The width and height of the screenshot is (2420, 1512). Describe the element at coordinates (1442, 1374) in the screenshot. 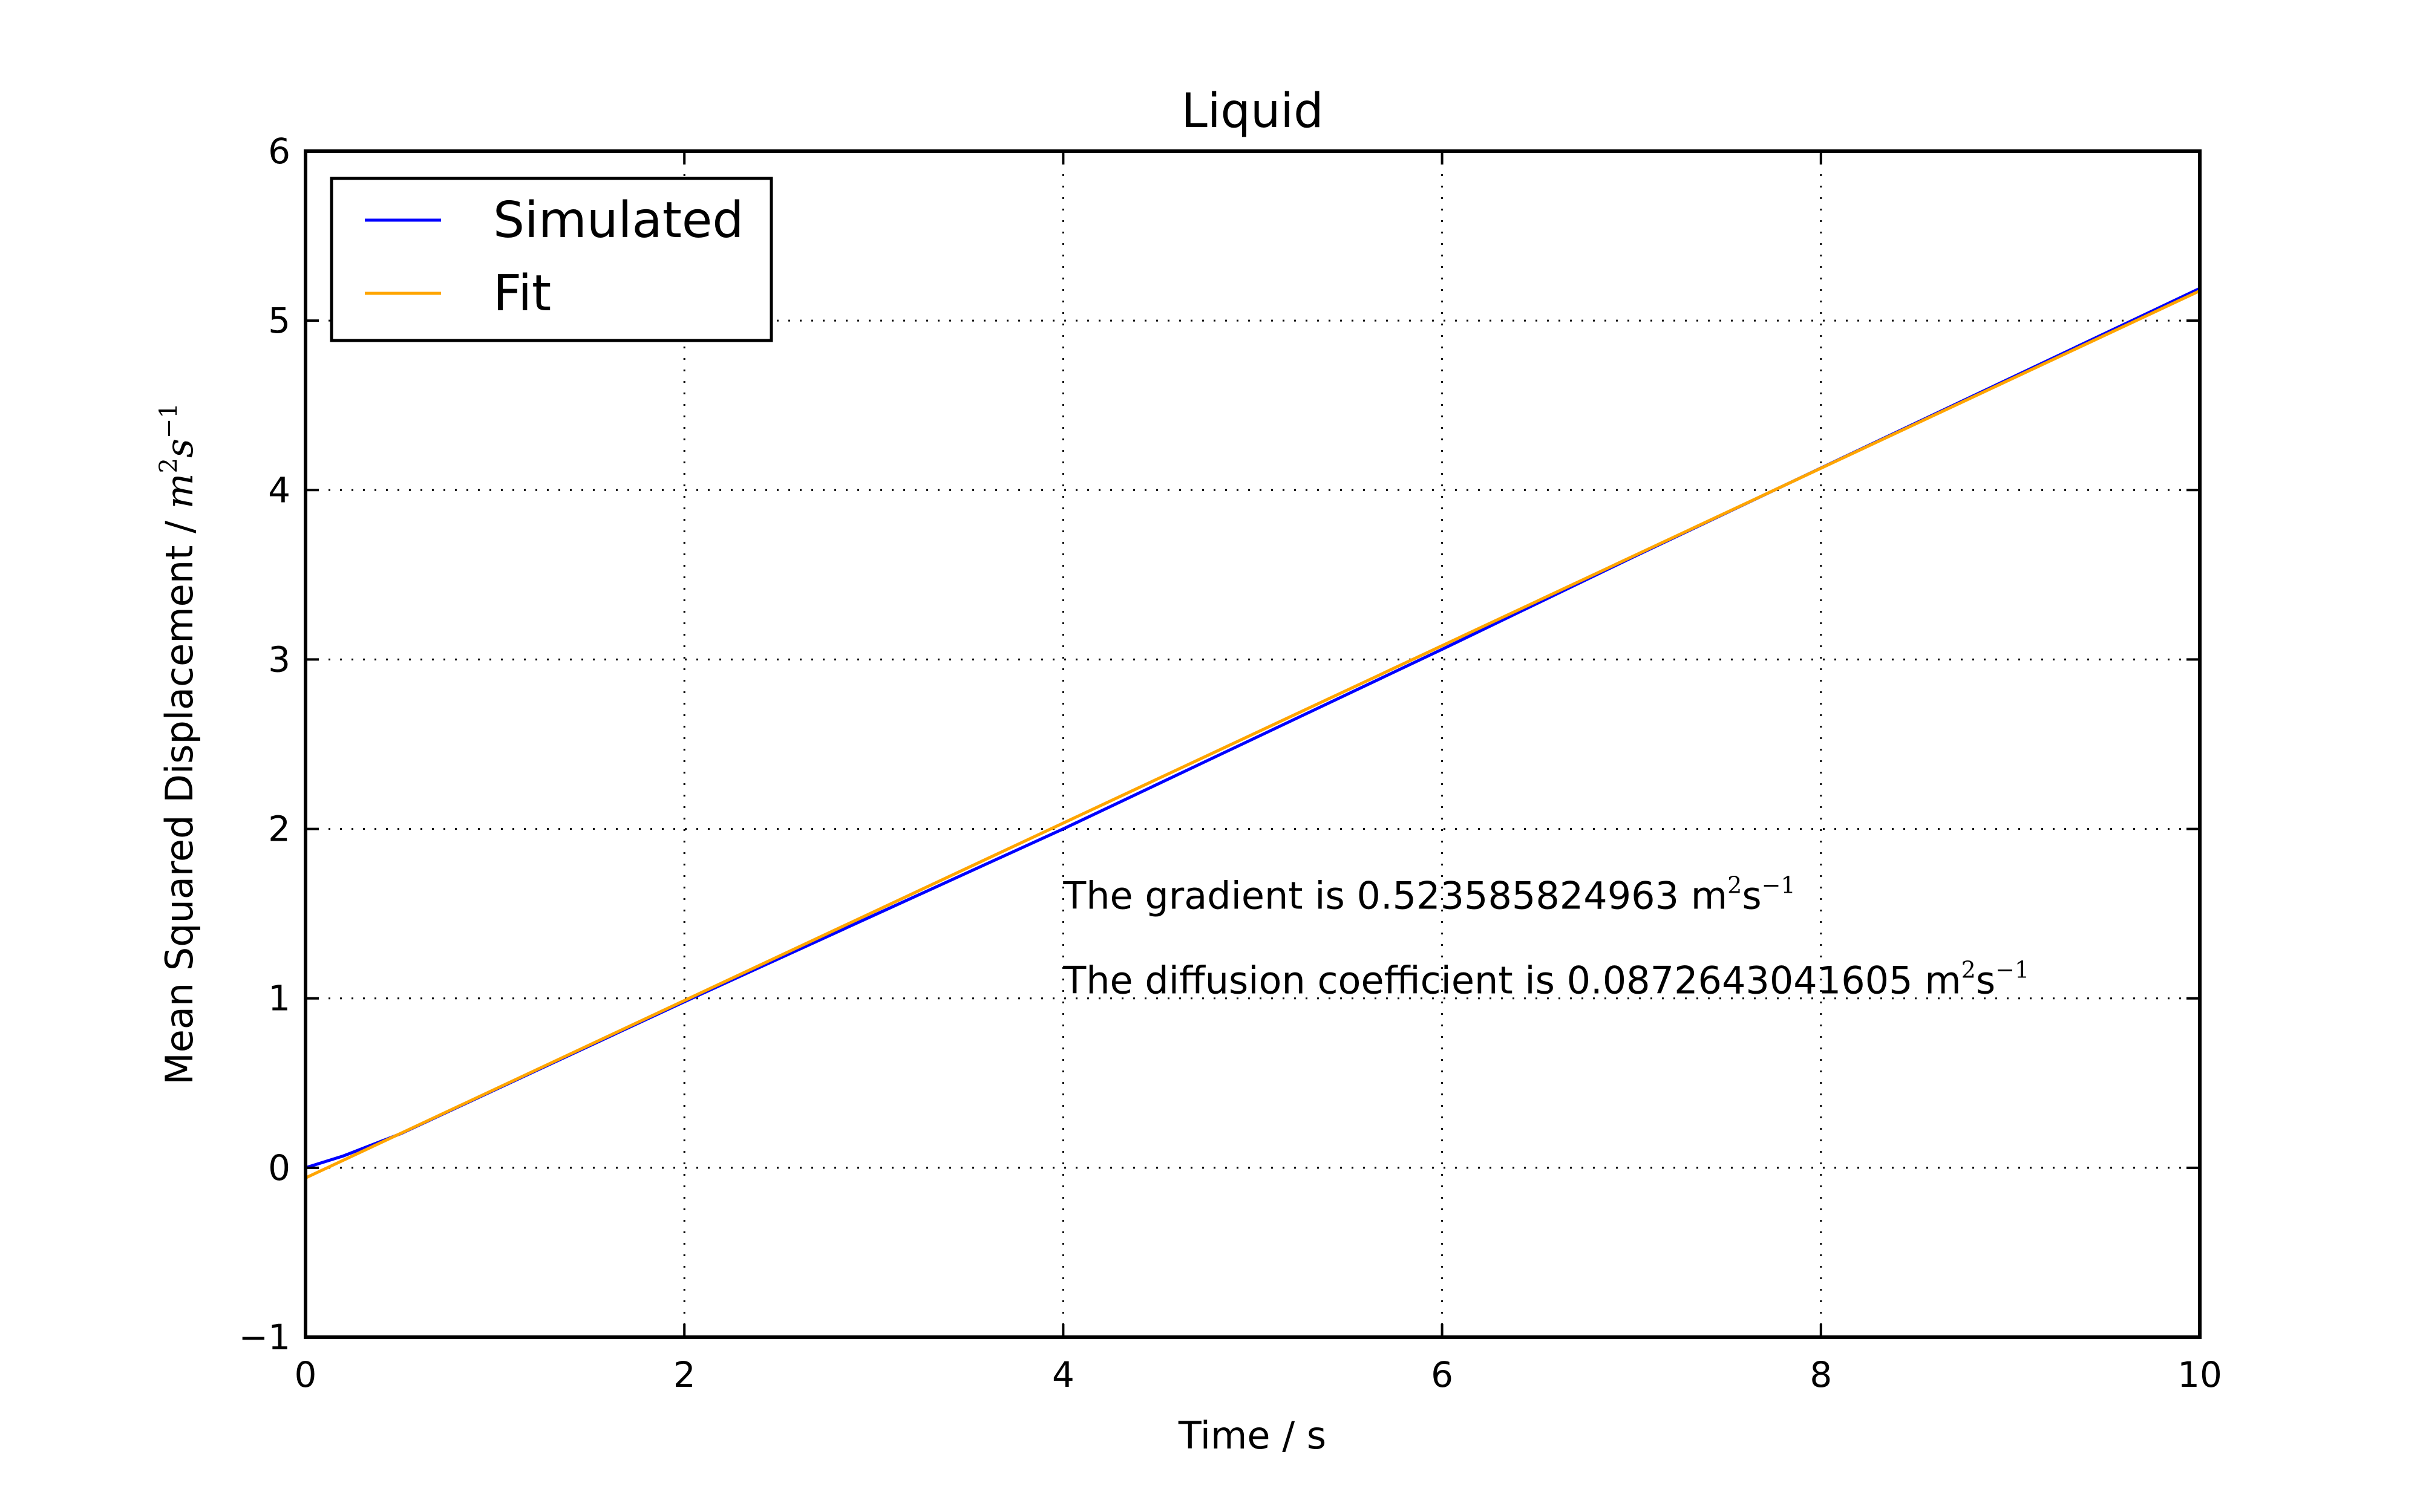

I see `x-tick-label: 6` at that location.